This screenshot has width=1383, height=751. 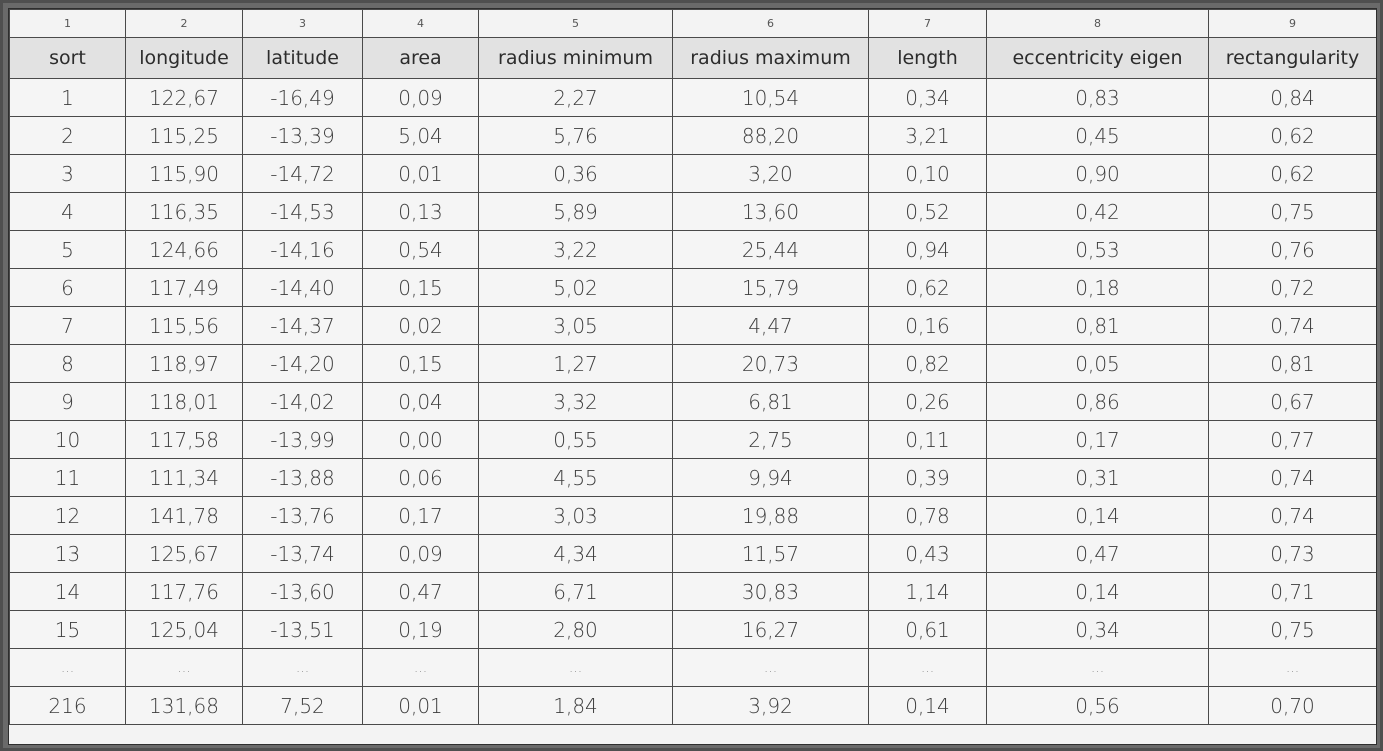 I want to click on table-cell: 12, so click(x=67, y=515).